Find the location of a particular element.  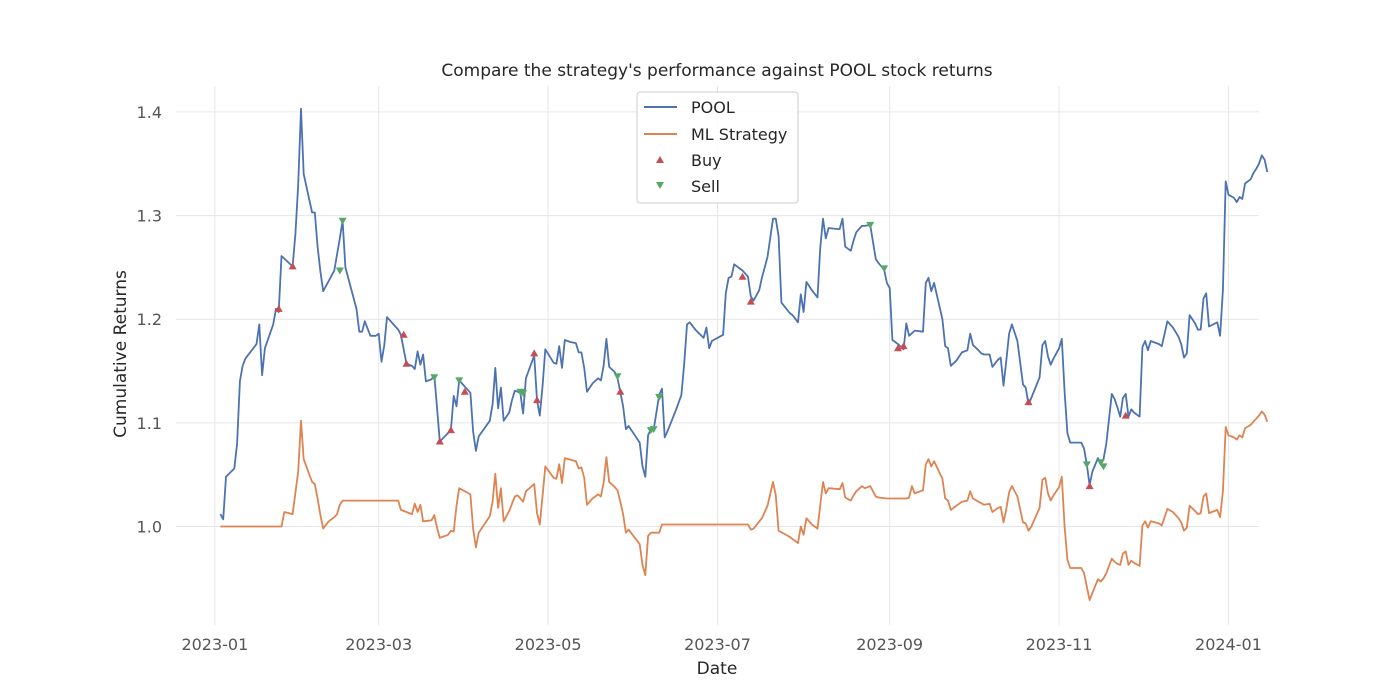

y-tick-label-1: 1.1 is located at coordinates (149, 423).